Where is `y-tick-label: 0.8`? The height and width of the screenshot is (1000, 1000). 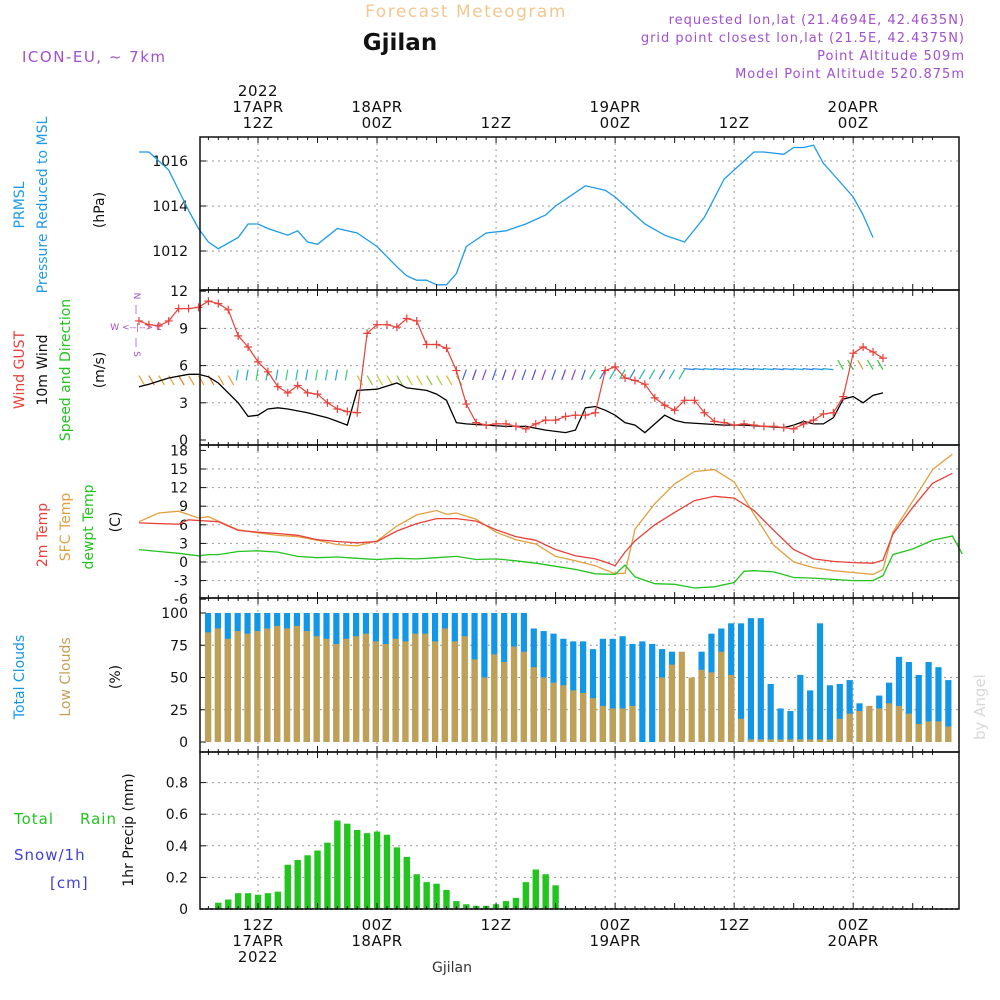
y-tick-label: 0.8 is located at coordinates (177, 784).